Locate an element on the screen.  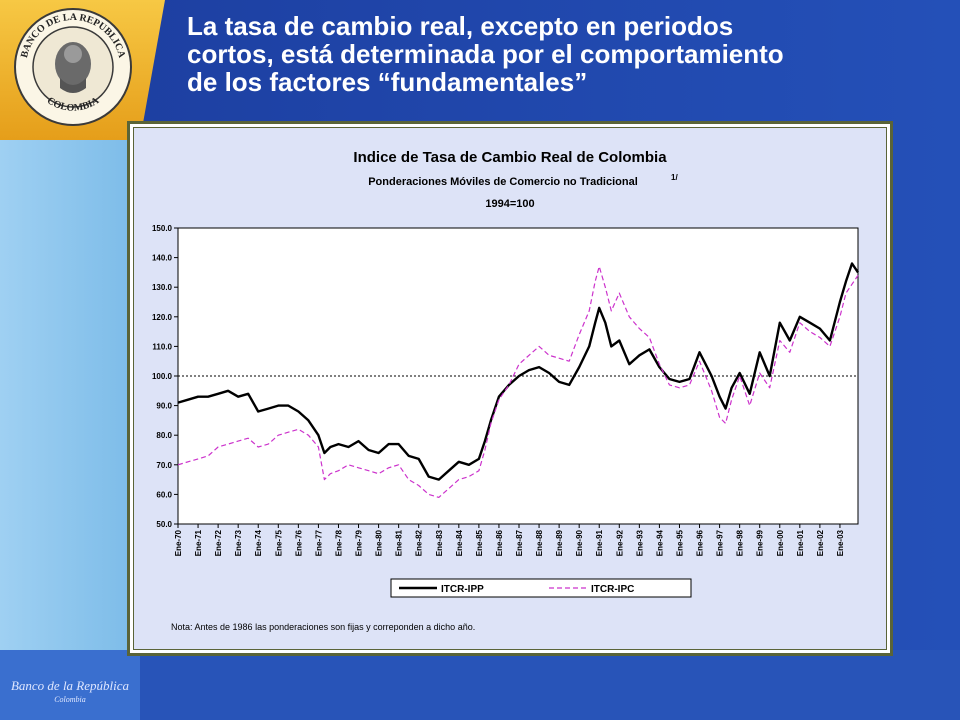
y-tick-label: 50.0 is located at coordinates (164, 524).